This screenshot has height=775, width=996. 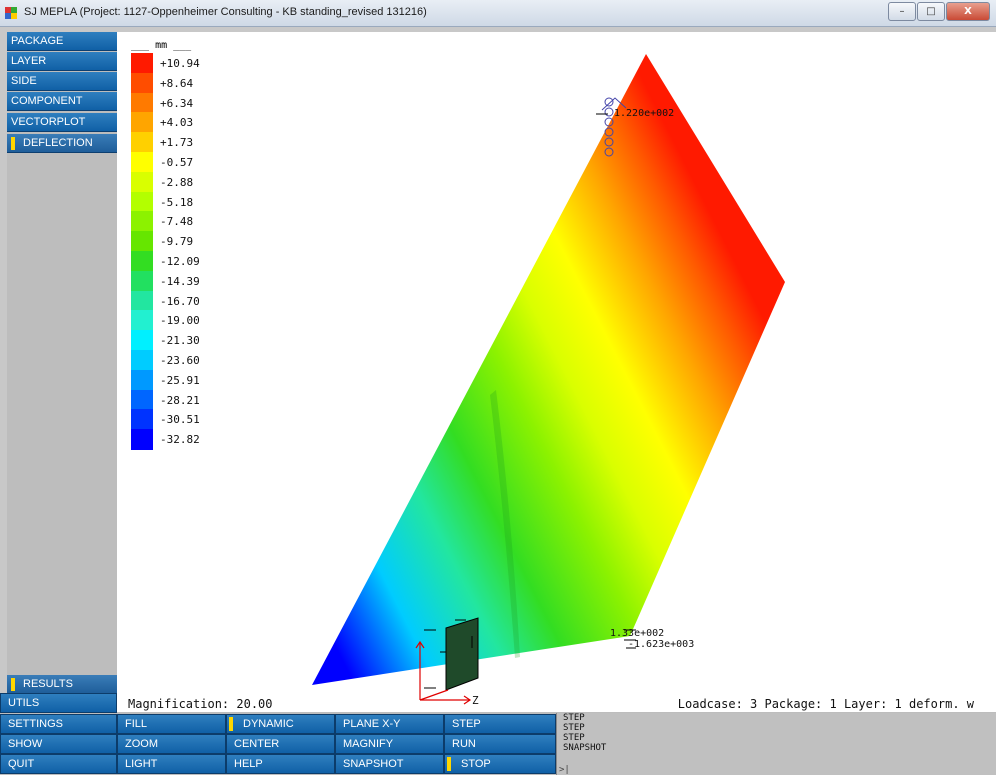 What do you see at coordinates (11, 13) in the screenshot?
I see `app-icon` at bounding box center [11, 13].